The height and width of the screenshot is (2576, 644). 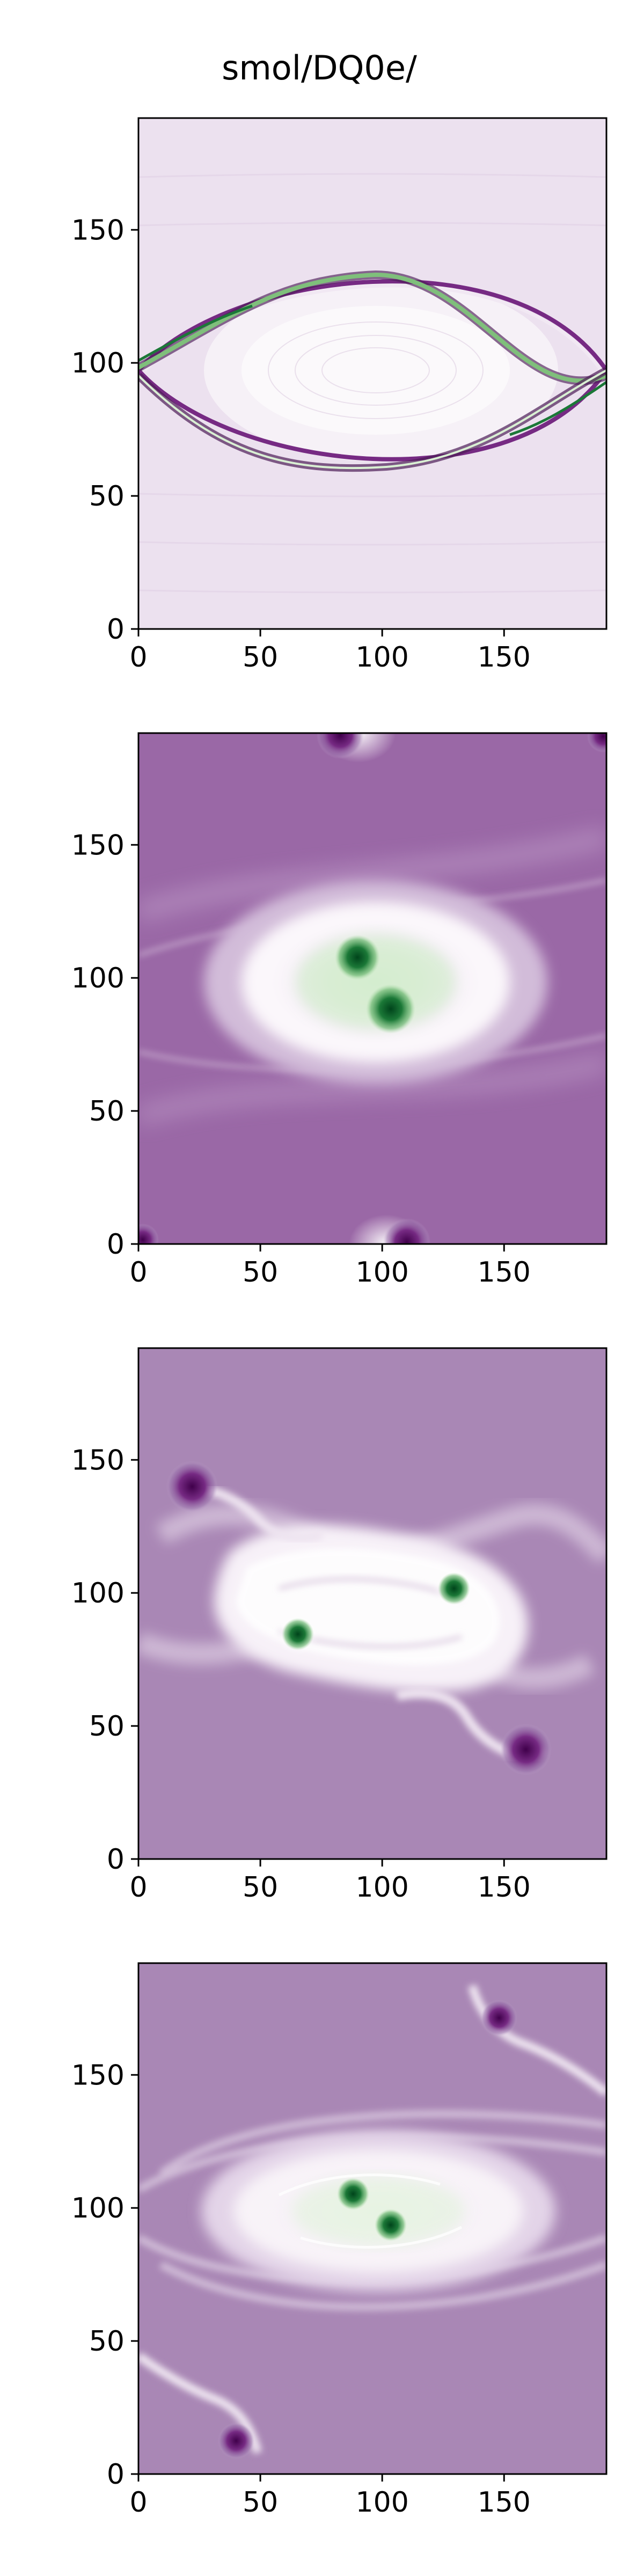 I want to click on panel-4-heatmap, so click(x=372, y=2218).